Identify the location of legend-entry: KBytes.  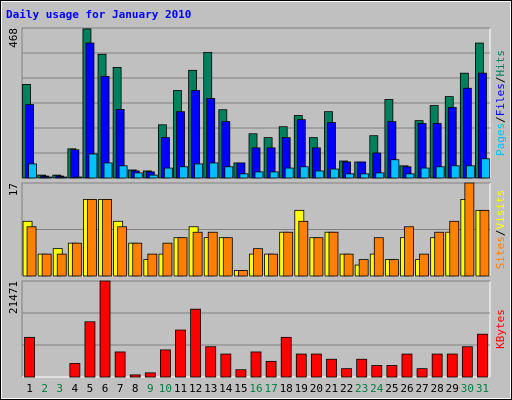
(500, 329).